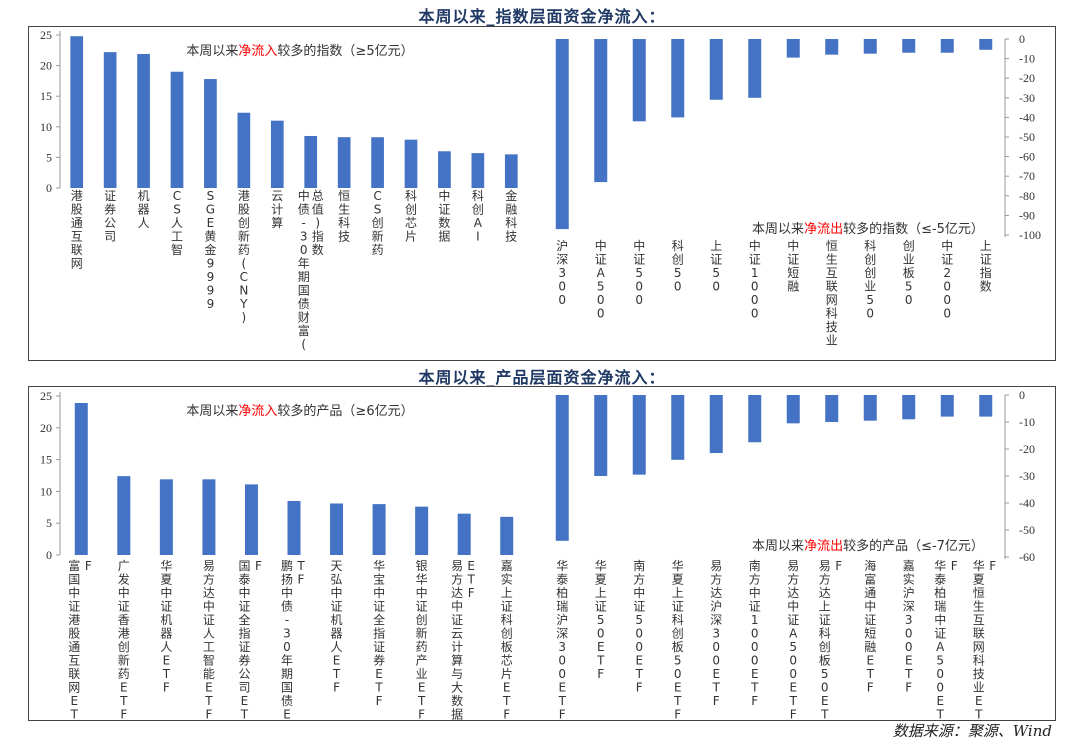  What do you see at coordinates (337, 627) in the screenshot?
I see `x-category-label: 天弘中证机器人 E T F` at bounding box center [337, 627].